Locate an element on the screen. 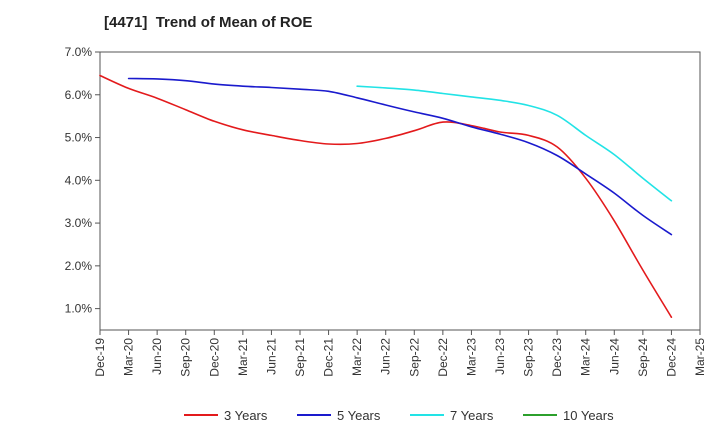 The width and height of the screenshot is (720, 440). legend: 3 Years 5 Years 7 Years 10 Years is located at coordinates (399, 415).